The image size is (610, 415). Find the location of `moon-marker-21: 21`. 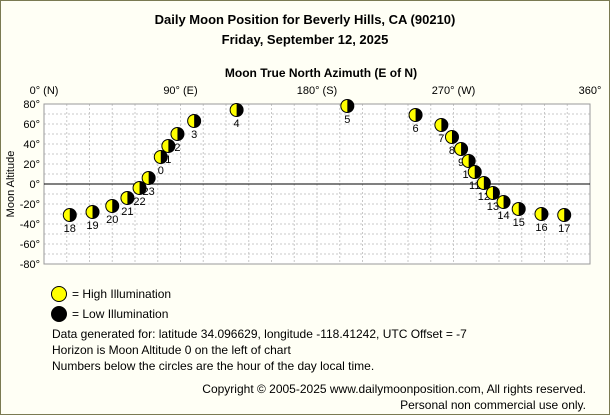

moon-marker-21: 21 is located at coordinates (127, 204).